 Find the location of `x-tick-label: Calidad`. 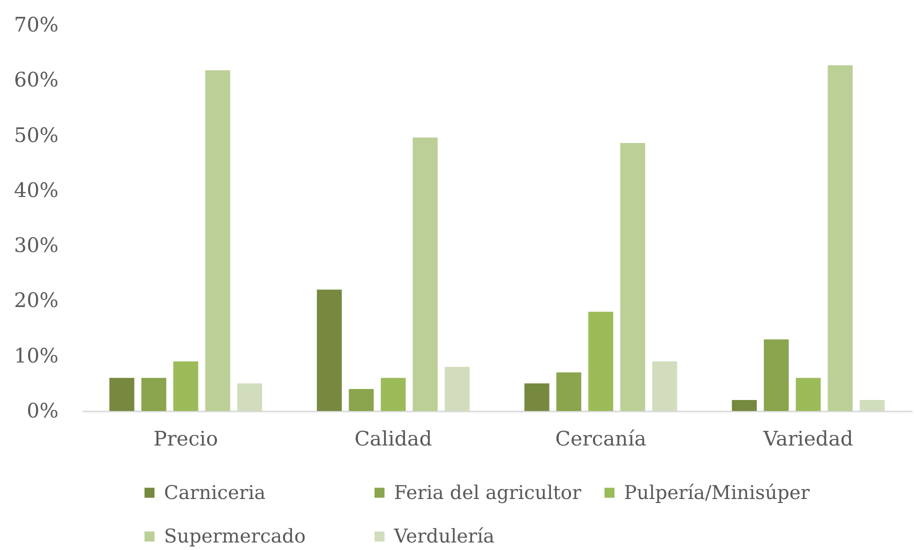

x-tick-label: Calidad is located at coordinates (393, 438).